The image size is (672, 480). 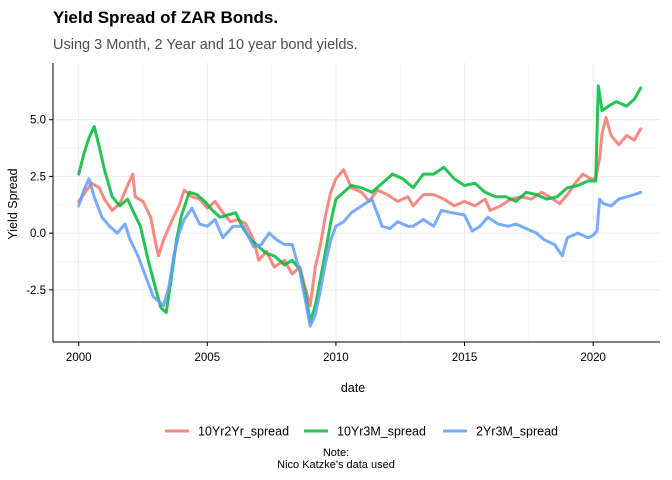 What do you see at coordinates (38, 121) in the screenshot?
I see `y-tick-label: 5.0` at bounding box center [38, 121].